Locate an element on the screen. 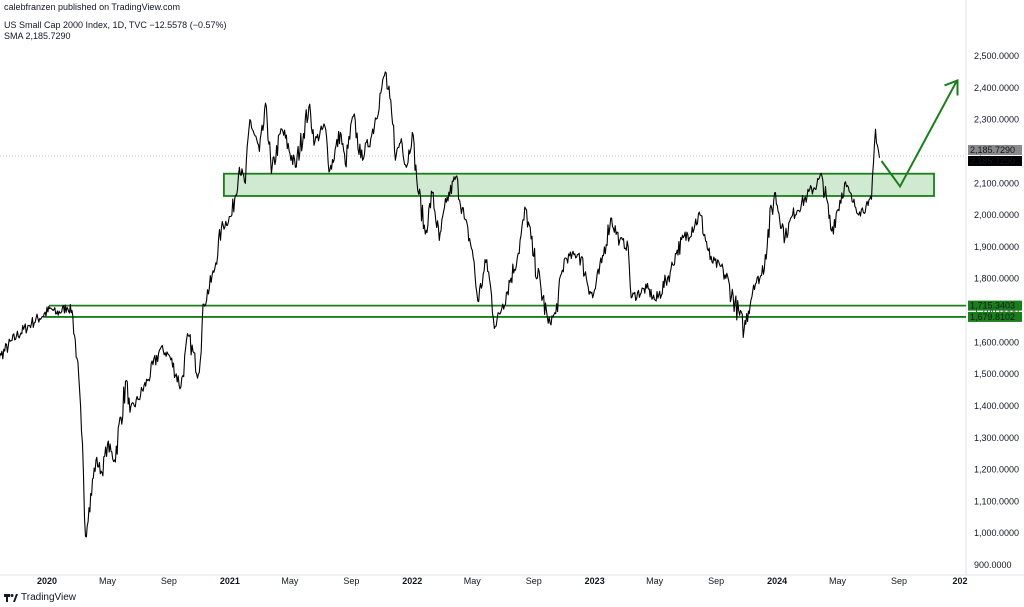 Image resolution: width=1024 pixels, height=607 pixels. y-tick-label: 2,000.0000 is located at coordinates (996, 215).